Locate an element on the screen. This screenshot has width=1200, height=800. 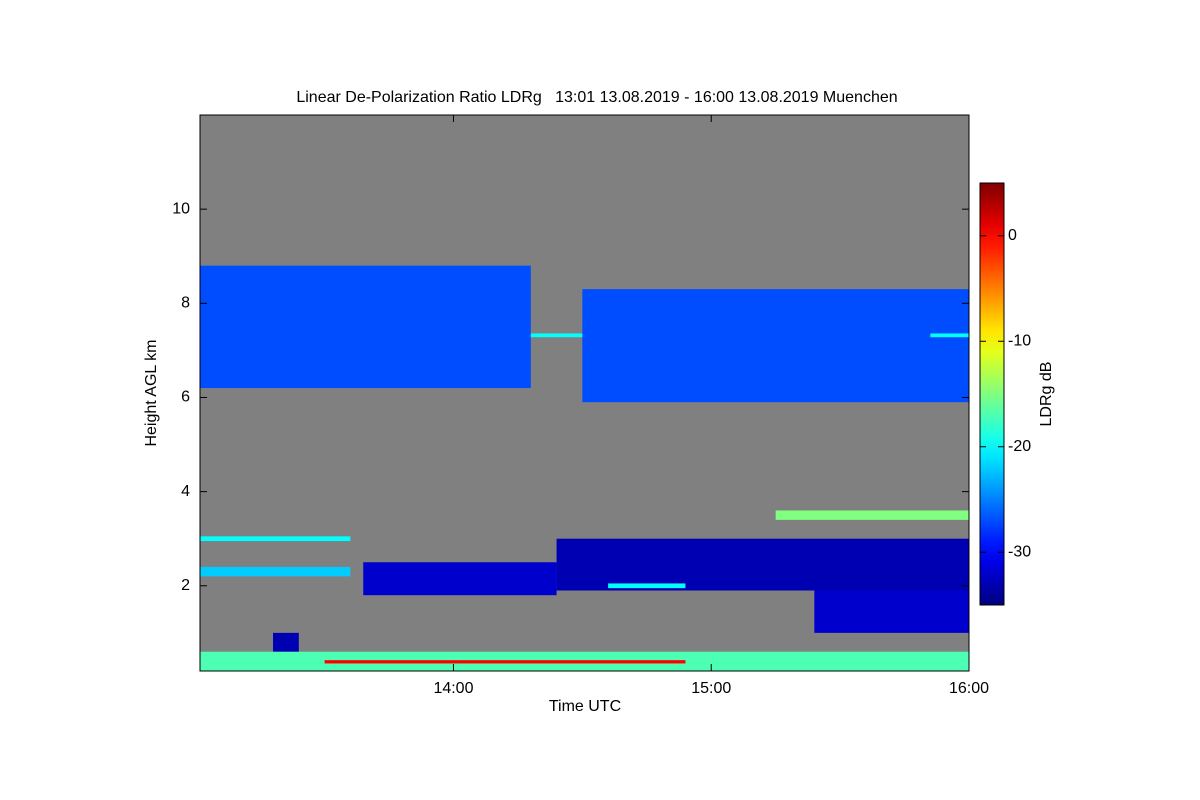
x-tick-label: 14:00 is located at coordinates (453, 688).